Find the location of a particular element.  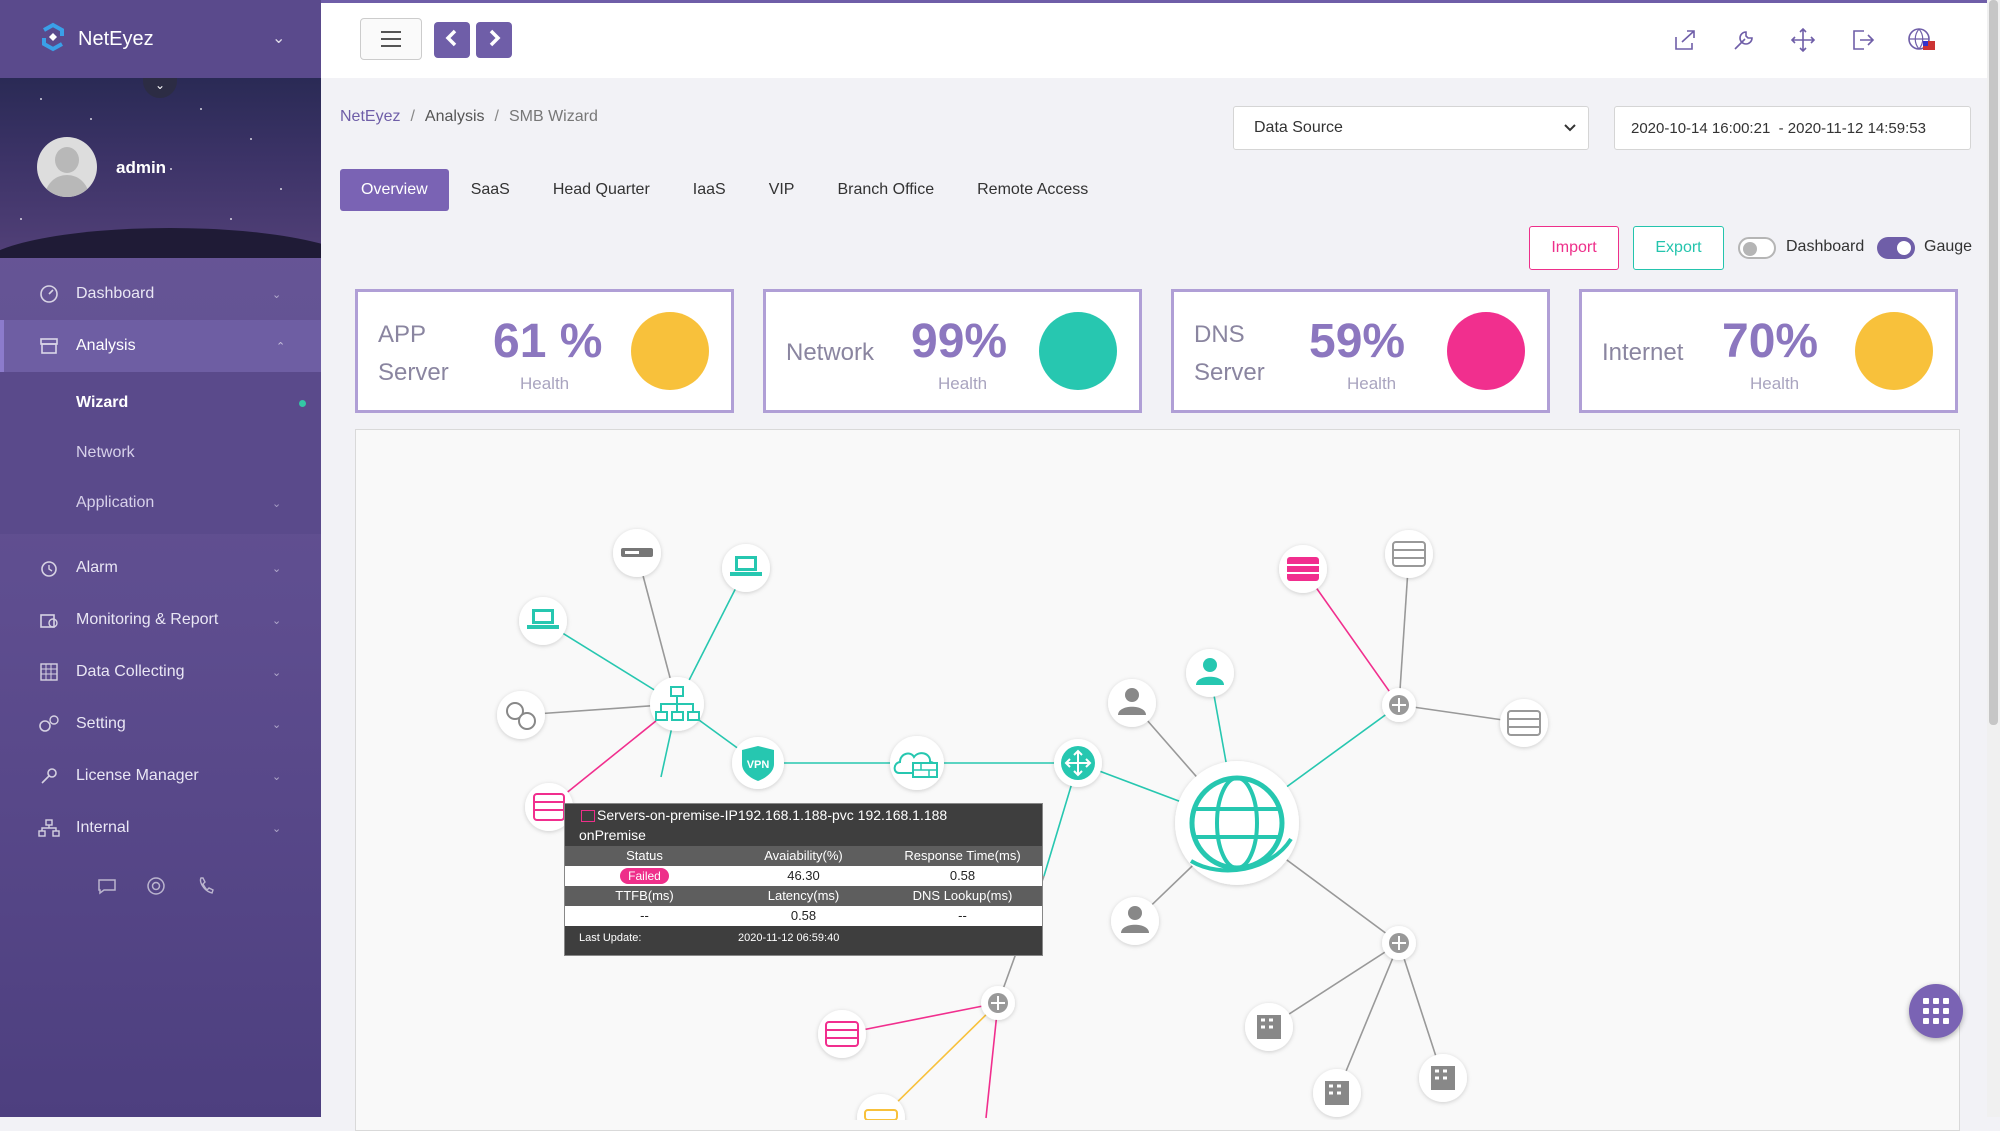

chevron-down-icon is located at coordinates (1570, 128).